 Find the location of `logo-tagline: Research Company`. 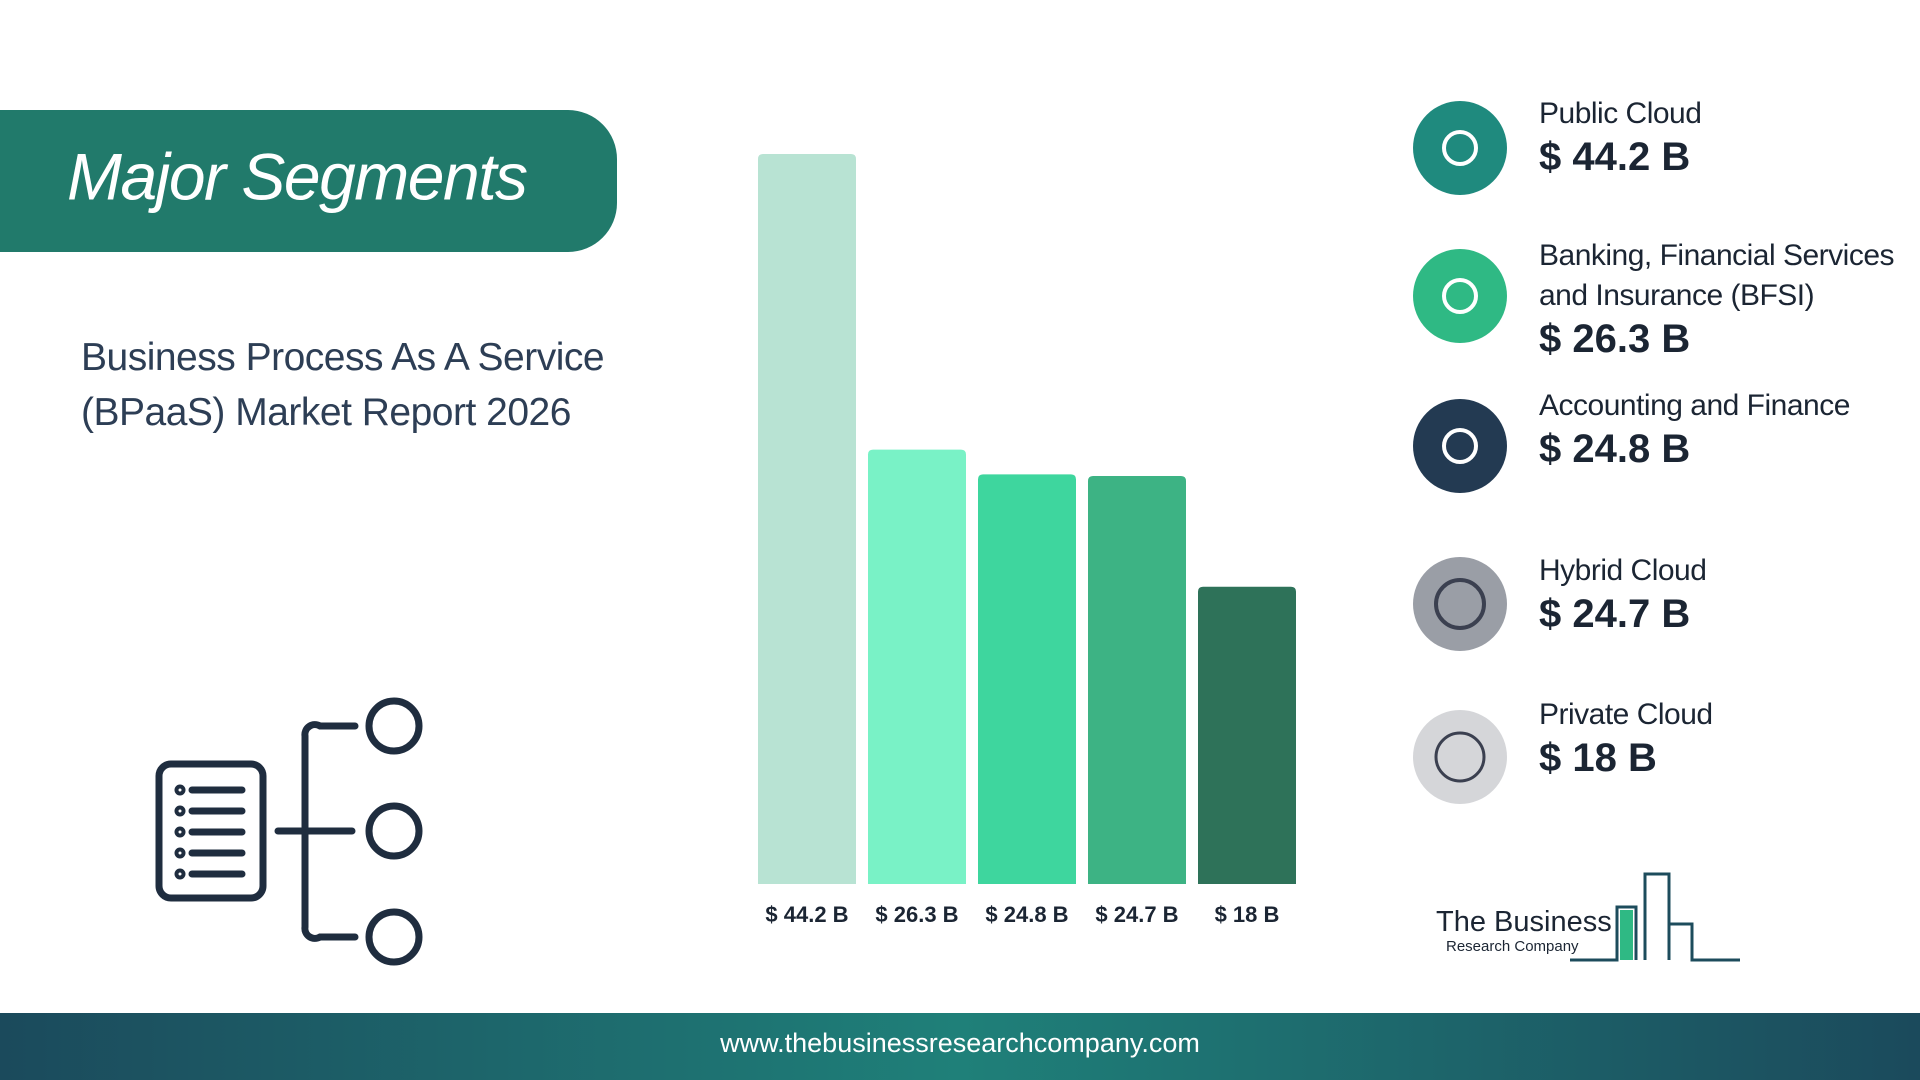

logo-tagline: Research Company is located at coordinates (1512, 946).